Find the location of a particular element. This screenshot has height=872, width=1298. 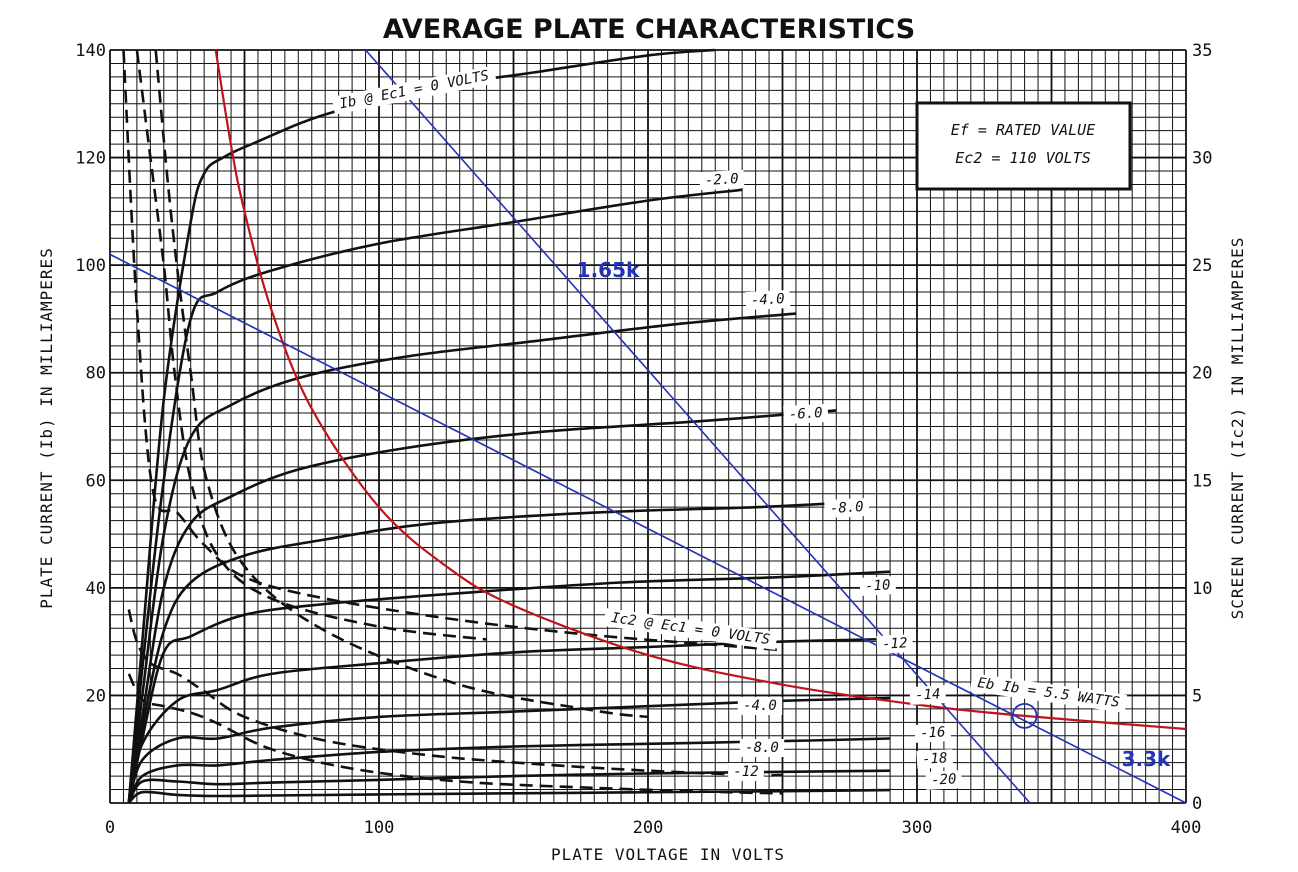

plate-curve-label-group: -14 is located at coordinates (928, 695).